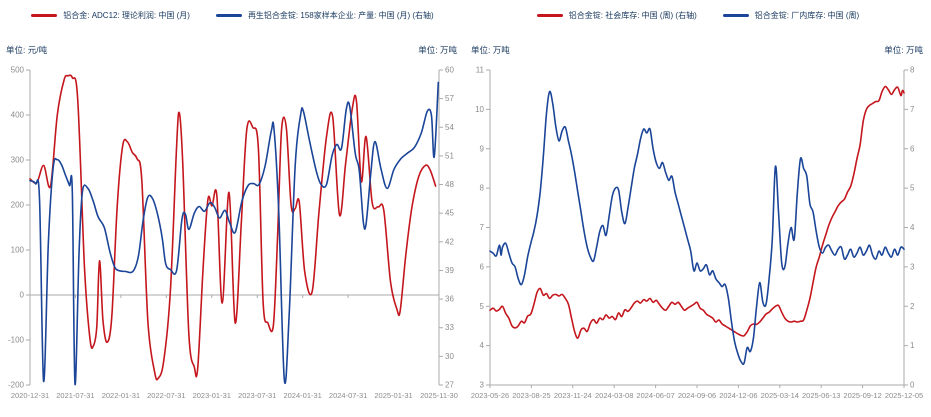 The width and height of the screenshot is (931, 417). I want to click on left-y-tick-label: 400, so click(18, 115).